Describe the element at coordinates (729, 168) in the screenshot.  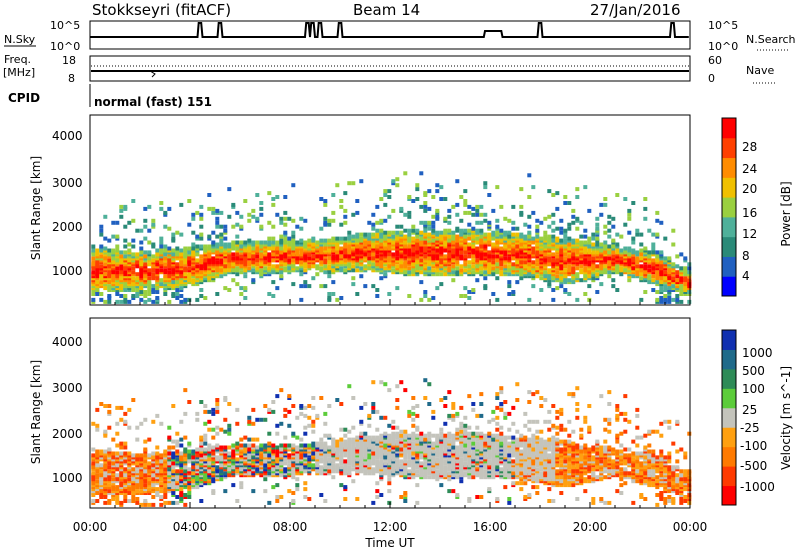
I see `colorbar-segment` at that location.